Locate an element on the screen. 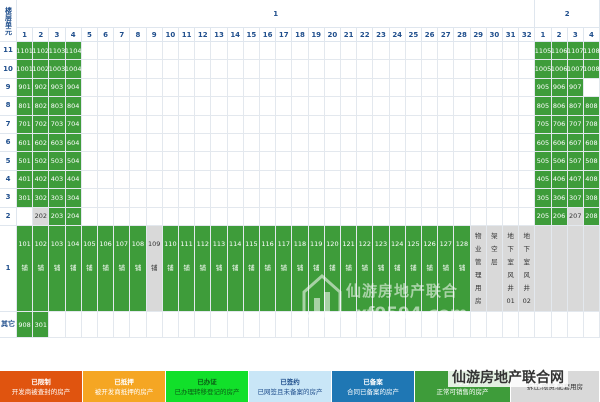  unit-cell: 1107 is located at coordinates (575, 51).